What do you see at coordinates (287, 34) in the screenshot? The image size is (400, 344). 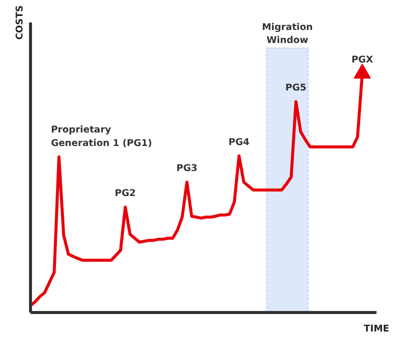 I see `text: Migration Window` at bounding box center [287, 34].